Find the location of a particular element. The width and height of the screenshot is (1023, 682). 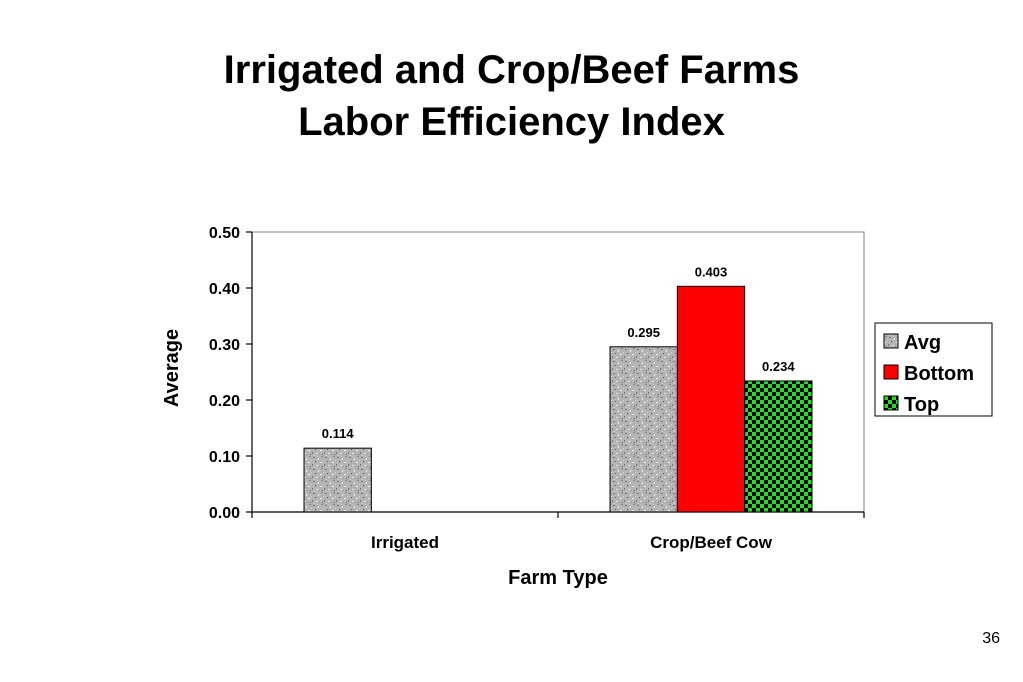

legend-label-top: Top is located at coordinates (921, 405).